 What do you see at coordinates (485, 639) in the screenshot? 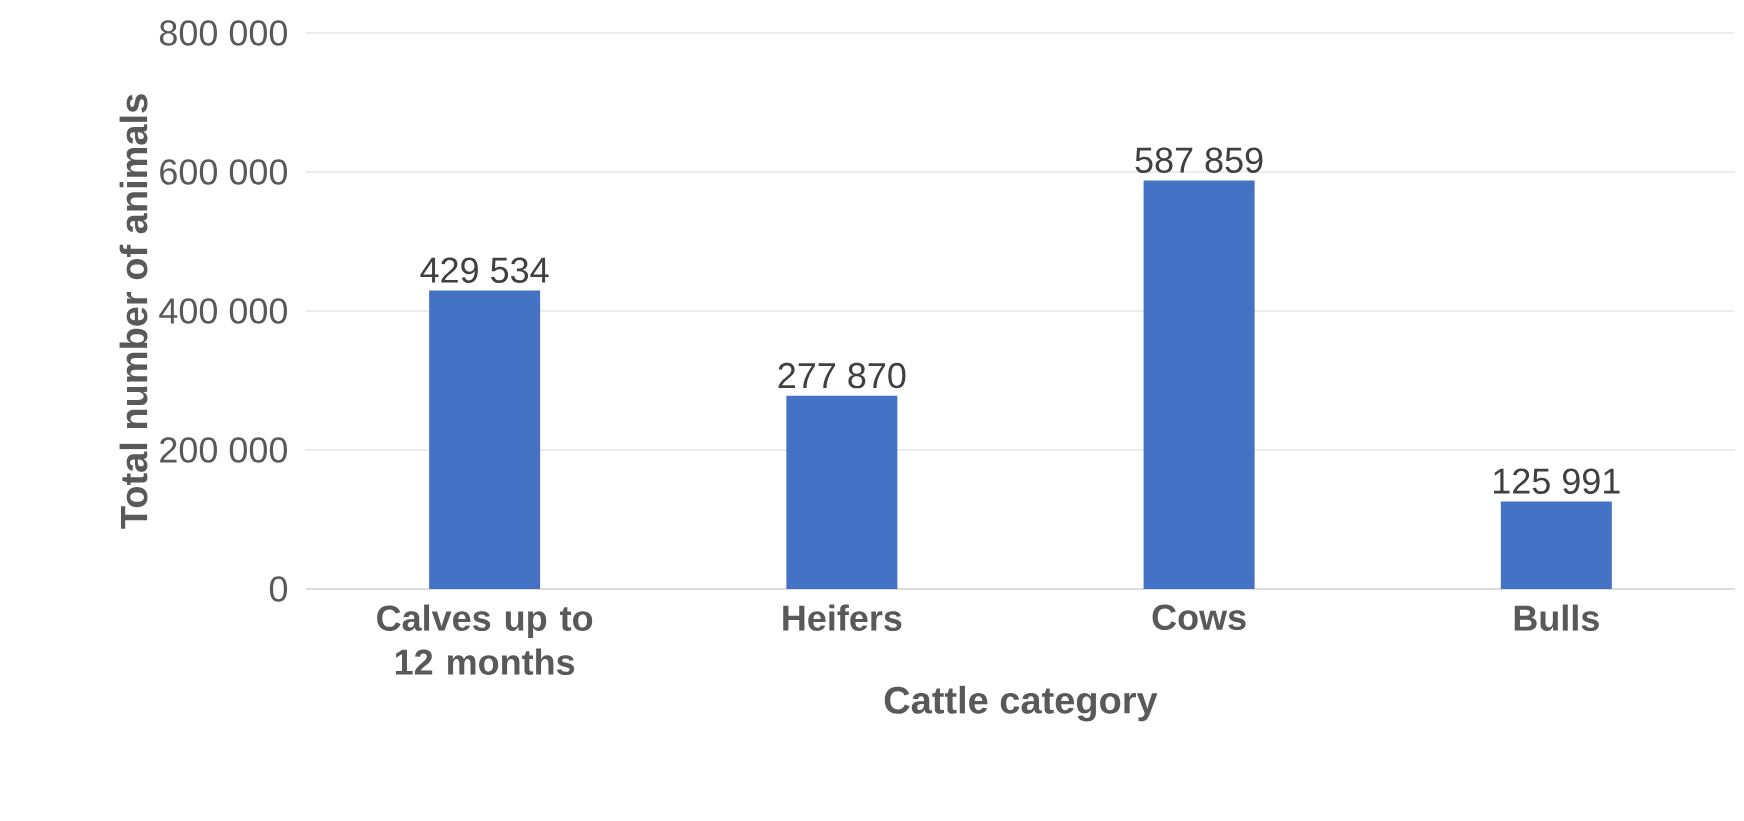
I see `x-tick-label: Calves up to 12 months` at bounding box center [485, 639].